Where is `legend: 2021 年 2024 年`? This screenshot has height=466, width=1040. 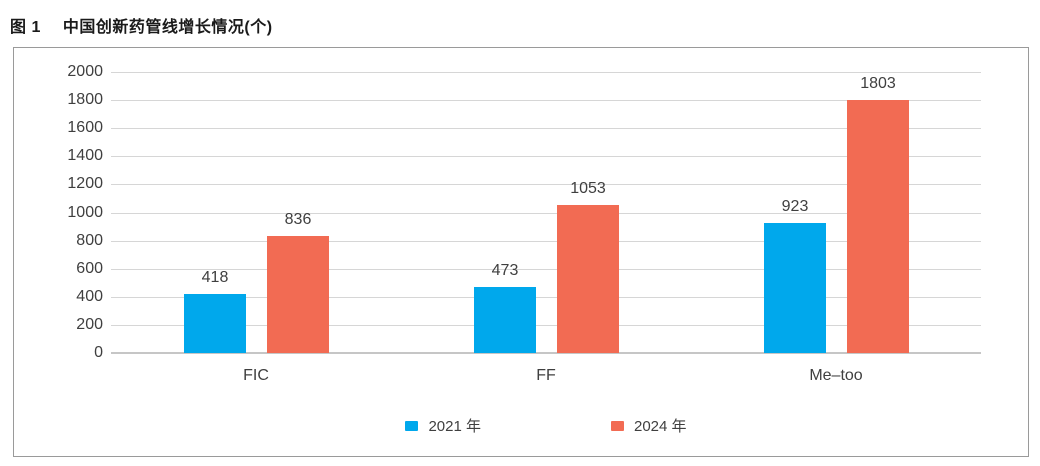
legend: 2021 年 2024 年 is located at coordinates (546, 425).